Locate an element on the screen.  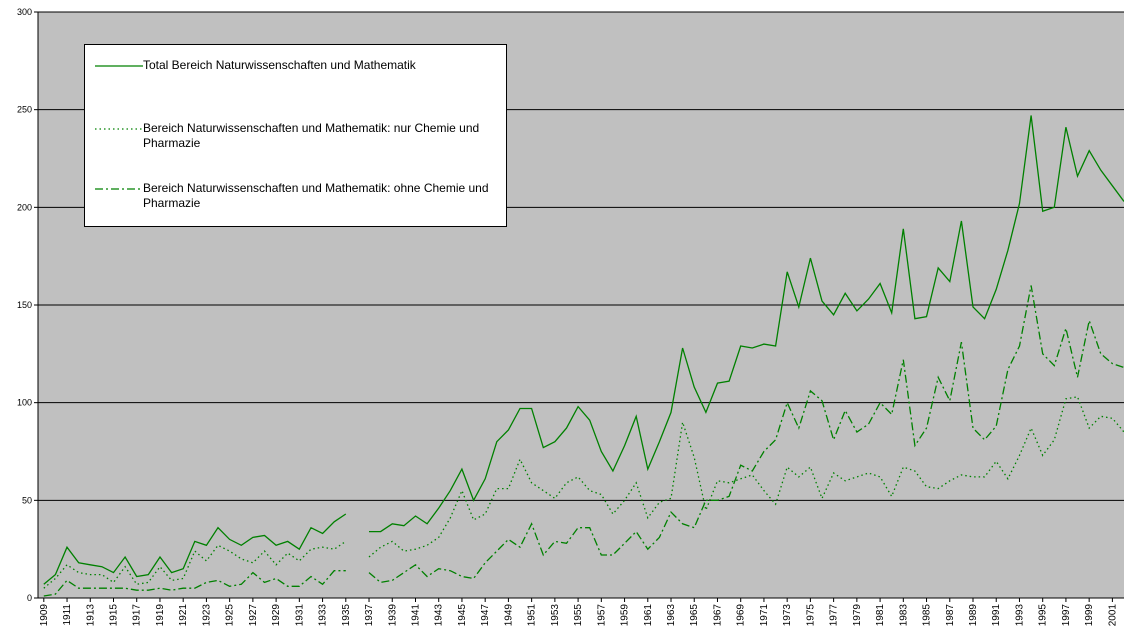
x-tick-label: 1955 is located at coordinates (578, 615).